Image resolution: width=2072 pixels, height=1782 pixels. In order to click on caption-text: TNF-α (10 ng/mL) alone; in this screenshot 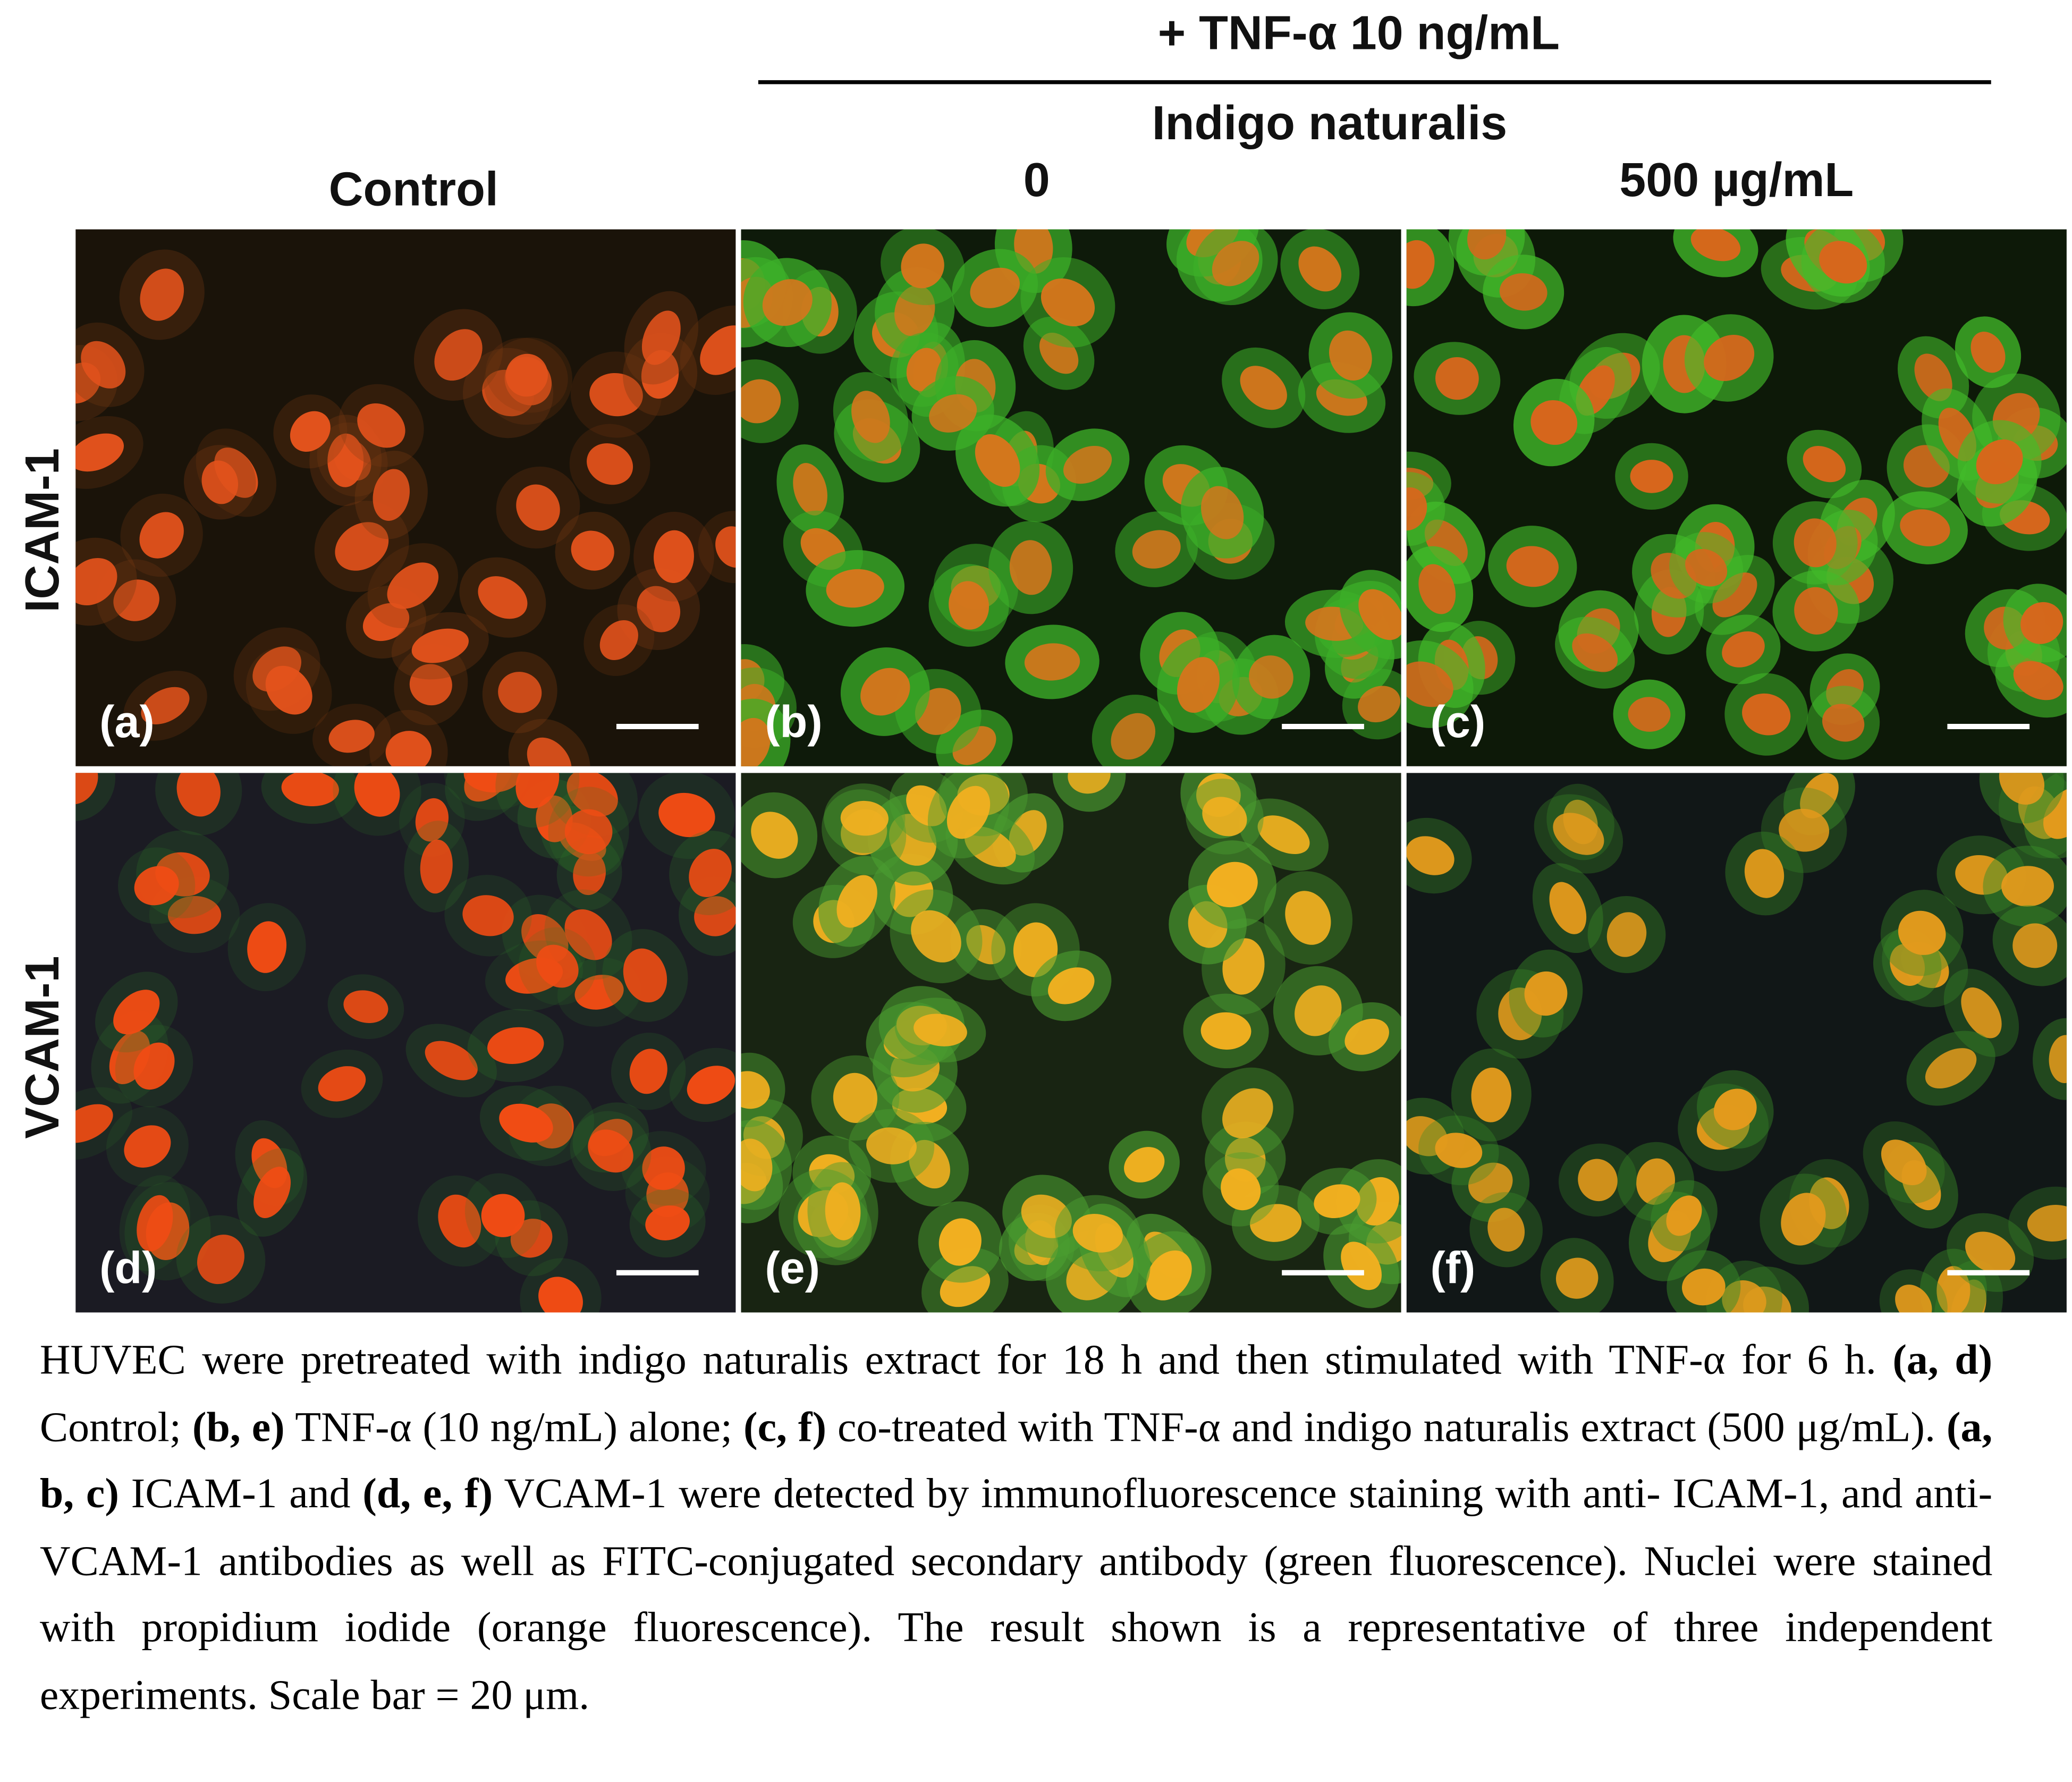, I will do `click(513, 1425)`.